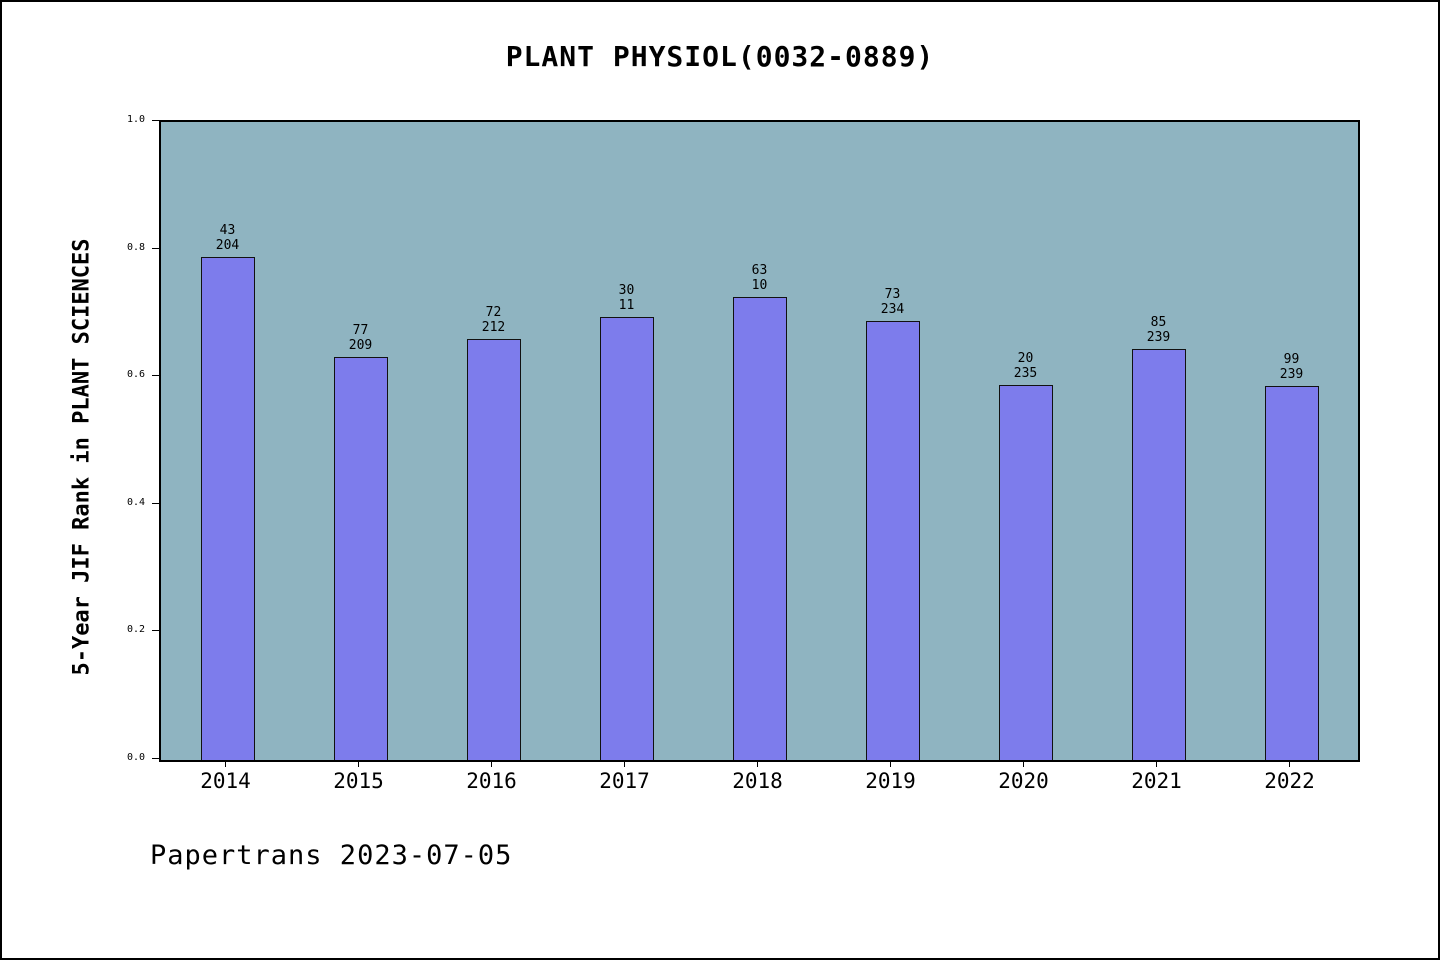 This screenshot has height=960, width=1440. I want to click on x-tick-2022: 2022, so click(1289, 781).